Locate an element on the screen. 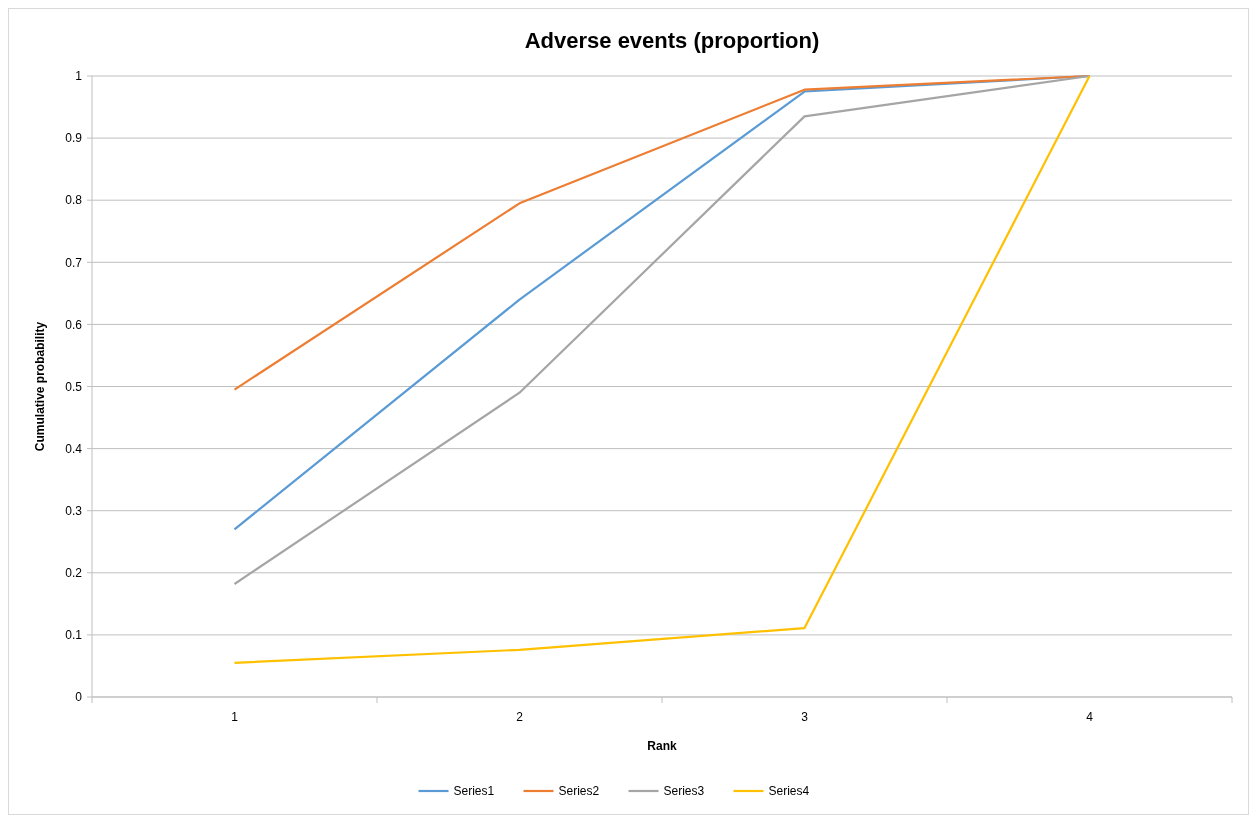 The width and height of the screenshot is (1249, 815). legend-label: Series4 is located at coordinates (789, 791).